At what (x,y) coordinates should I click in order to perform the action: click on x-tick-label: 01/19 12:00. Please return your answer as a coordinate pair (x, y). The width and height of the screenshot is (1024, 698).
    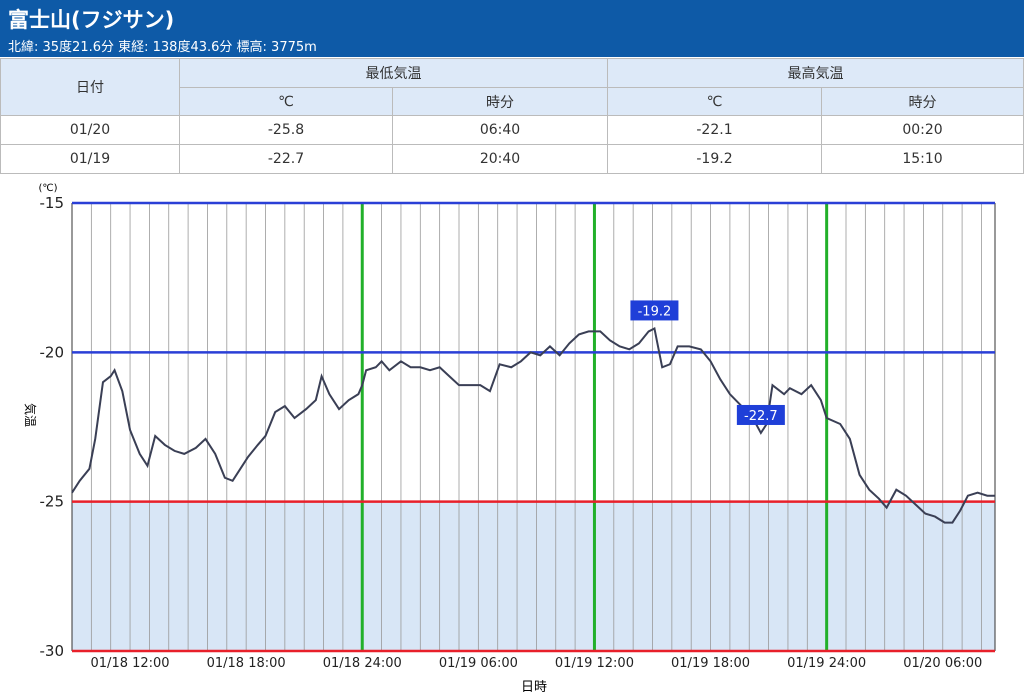
    Looking at the image, I should click on (594, 663).